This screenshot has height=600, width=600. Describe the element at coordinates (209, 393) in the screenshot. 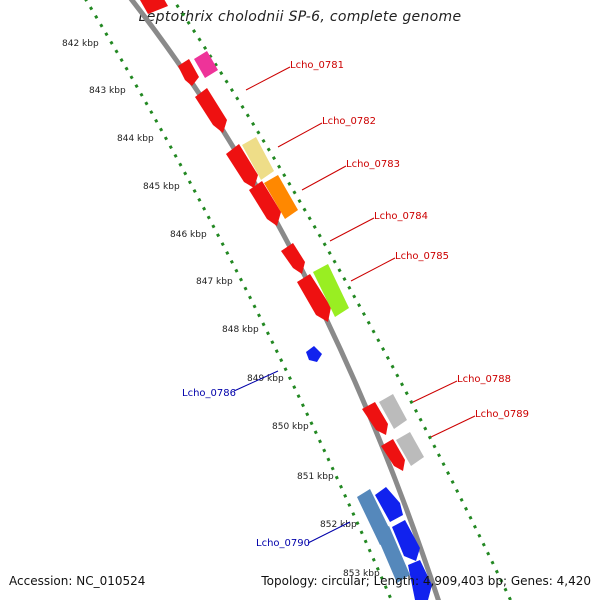

I see `gene-label-lcho-0786: Lcho_0786` at that location.